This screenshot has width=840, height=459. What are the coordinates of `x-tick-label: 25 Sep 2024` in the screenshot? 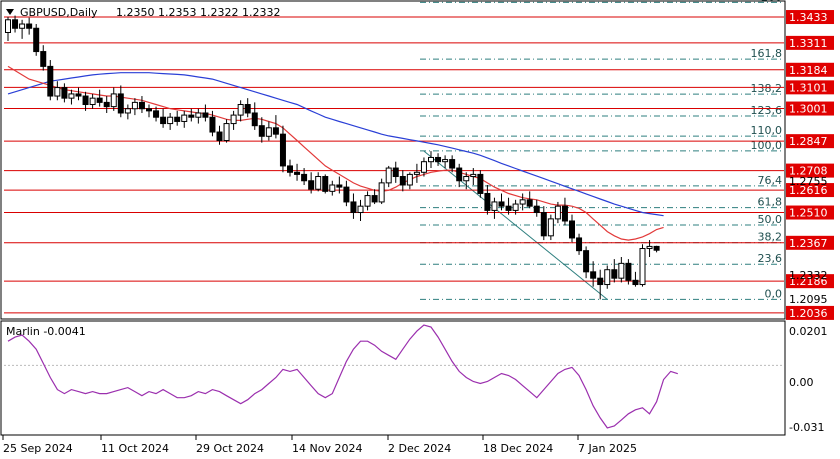 It's located at (38, 448).